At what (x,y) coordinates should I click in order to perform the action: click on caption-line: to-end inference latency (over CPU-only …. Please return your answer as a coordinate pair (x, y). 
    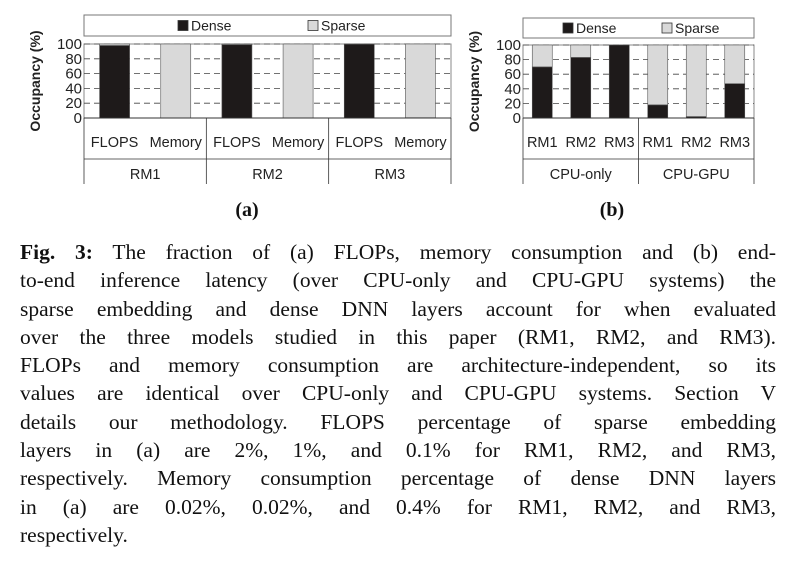
    Looking at the image, I should click on (398, 280).